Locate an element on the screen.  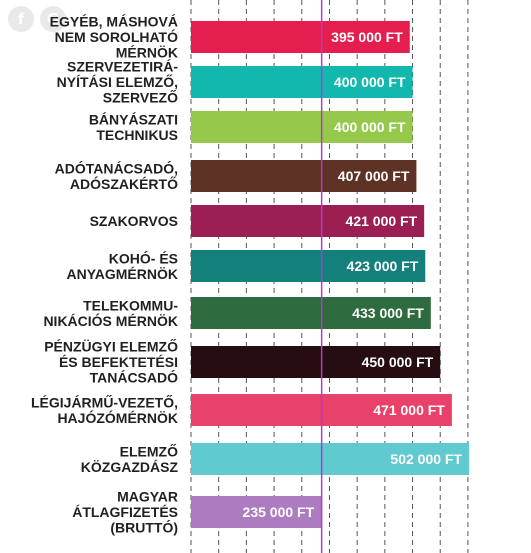
category-label: MAGYAR ÁTLAGFIZETÉS (BRUTTÓ) is located at coordinates (125, 512).